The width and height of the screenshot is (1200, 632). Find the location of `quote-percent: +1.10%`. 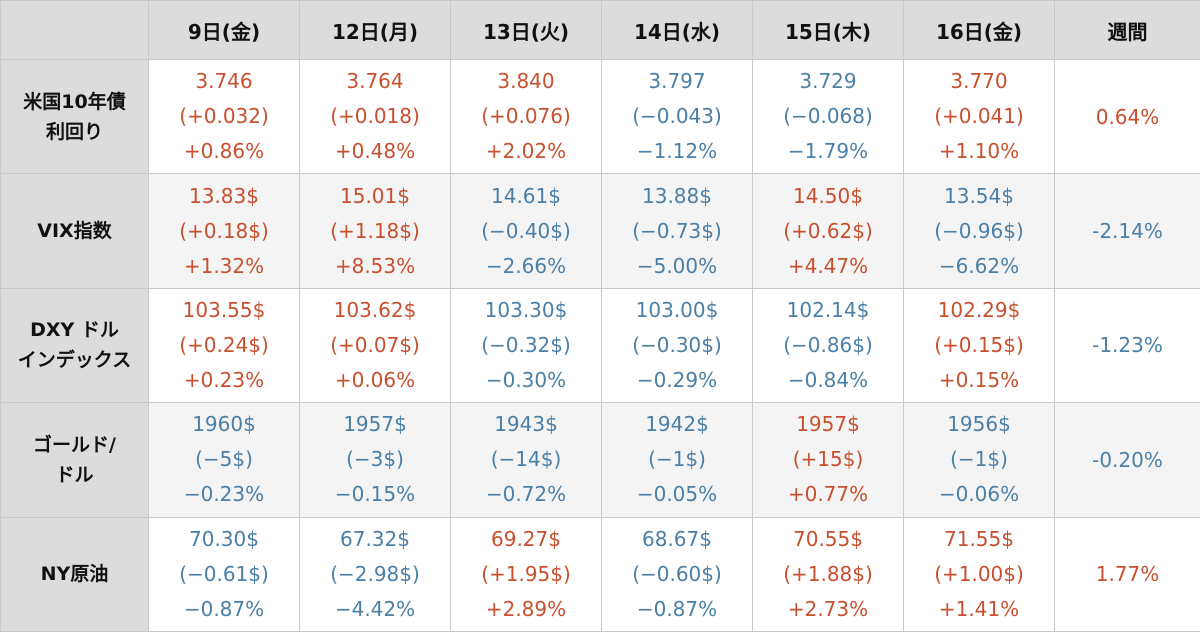

quote-percent: +1.10% is located at coordinates (979, 151).